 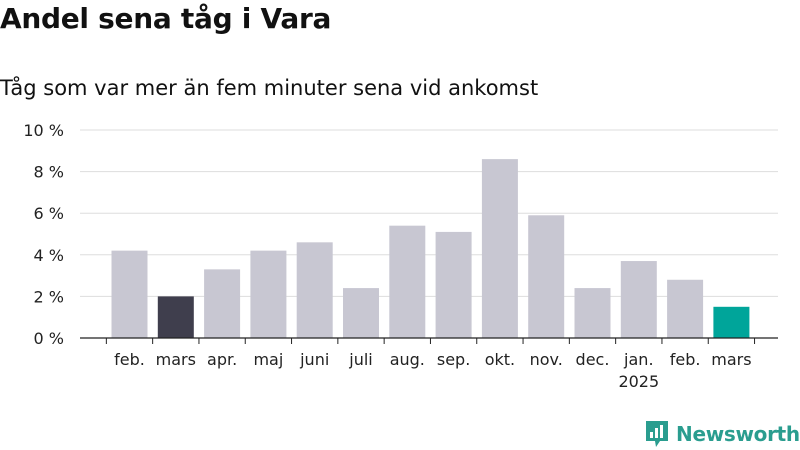 I want to click on y-tick-label: 2 %, so click(x=49, y=296).